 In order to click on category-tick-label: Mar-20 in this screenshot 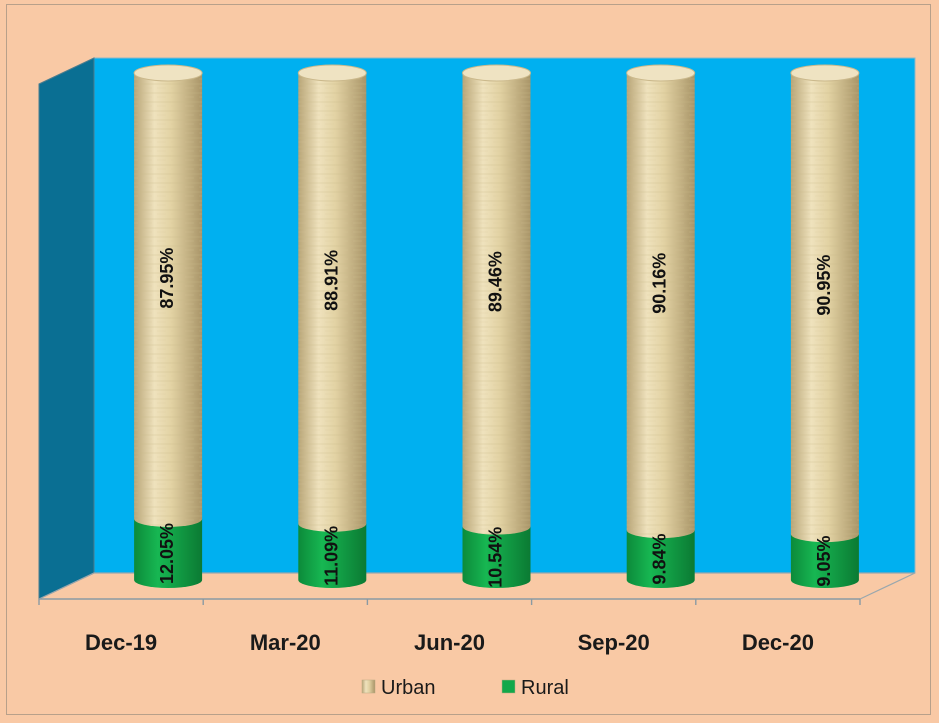, I will do `click(285, 642)`.